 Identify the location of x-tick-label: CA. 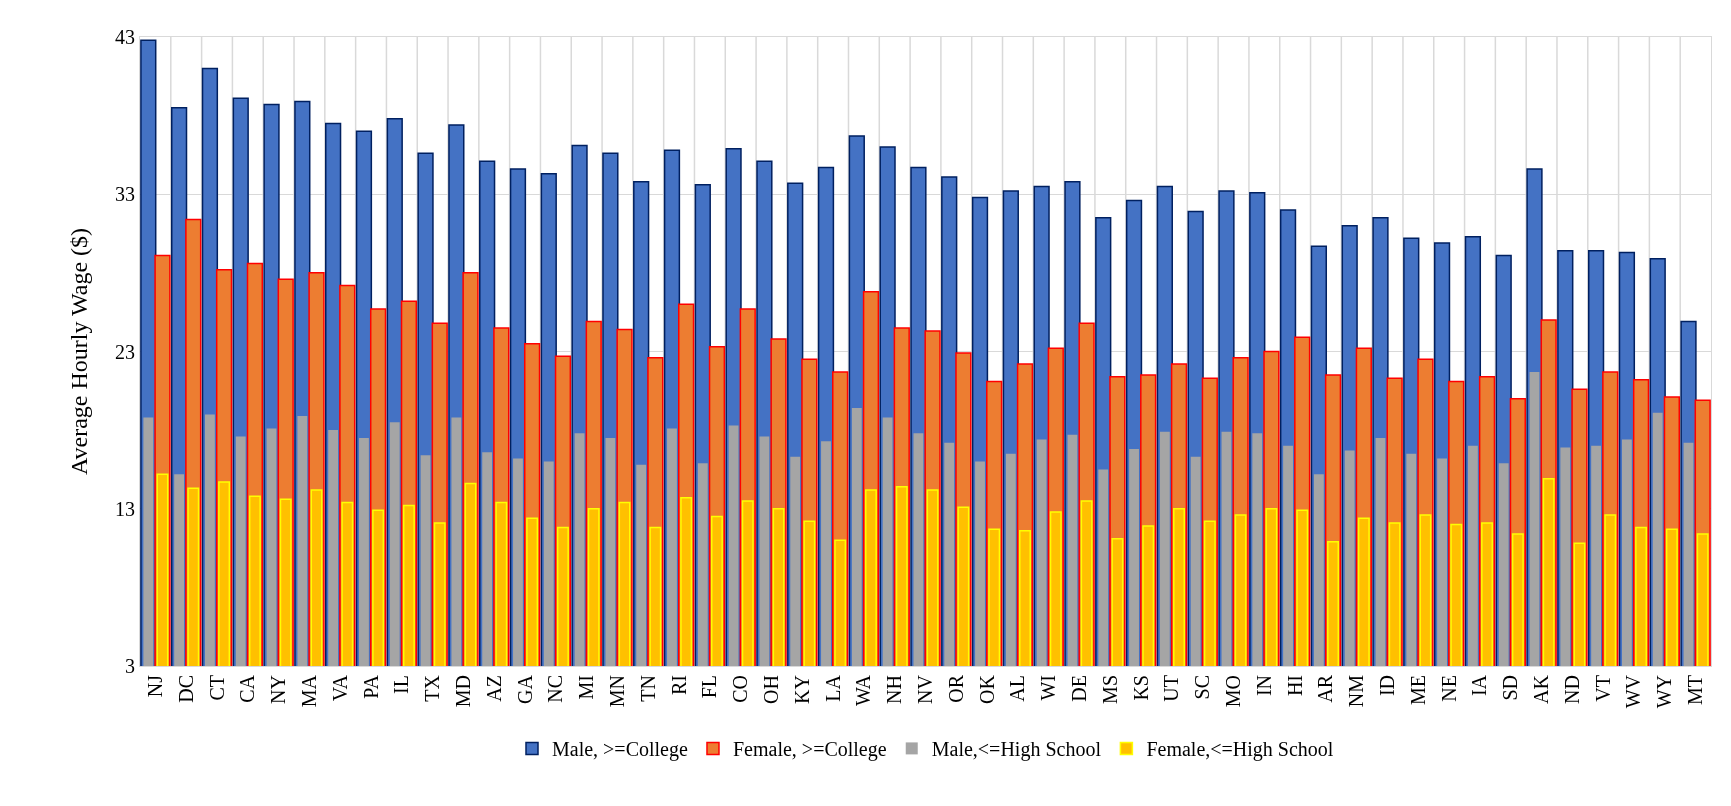
(247, 688).